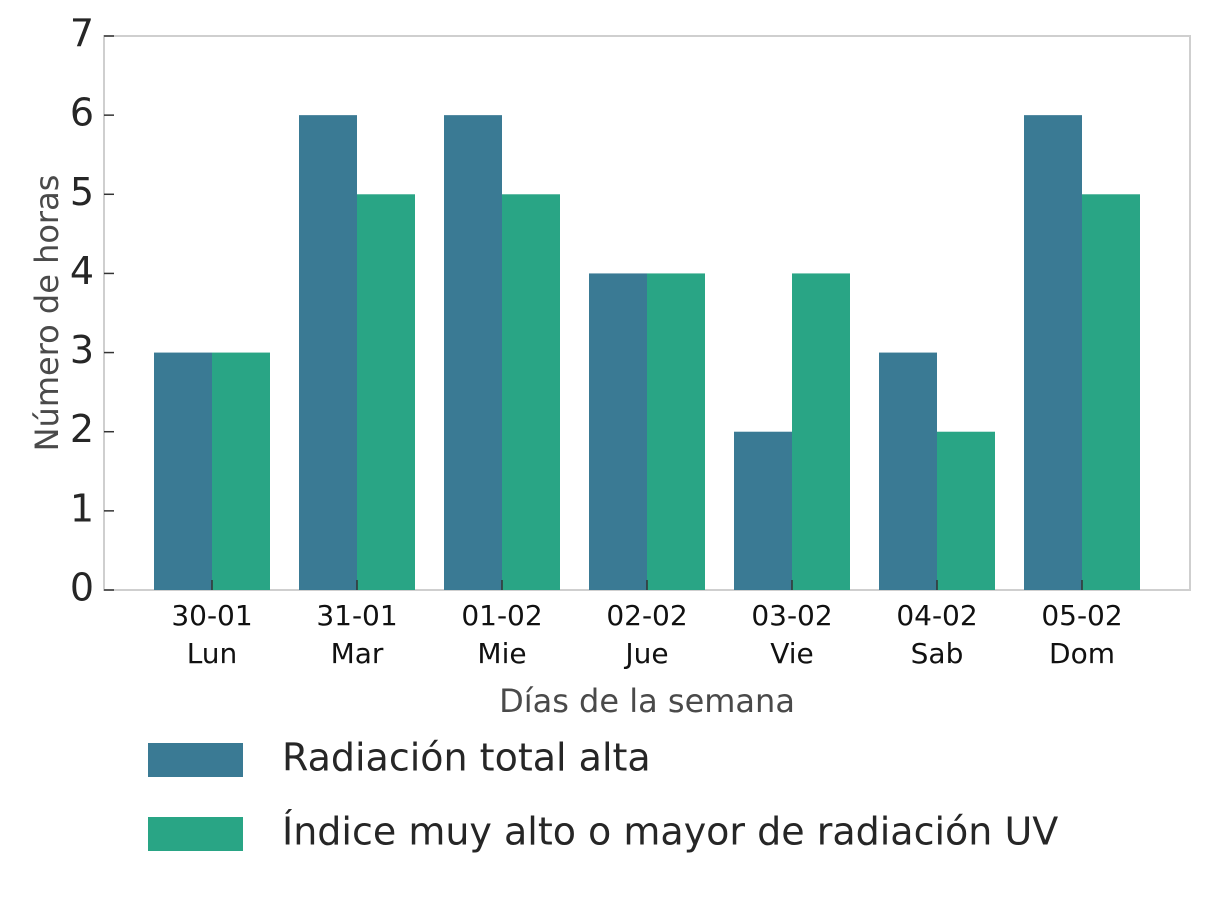 This screenshot has width=1209, height=903. What do you see at coordinates (82, 429) in the screenshot?
I see `y-tick-label: 2` at bounding box center [82, 429].